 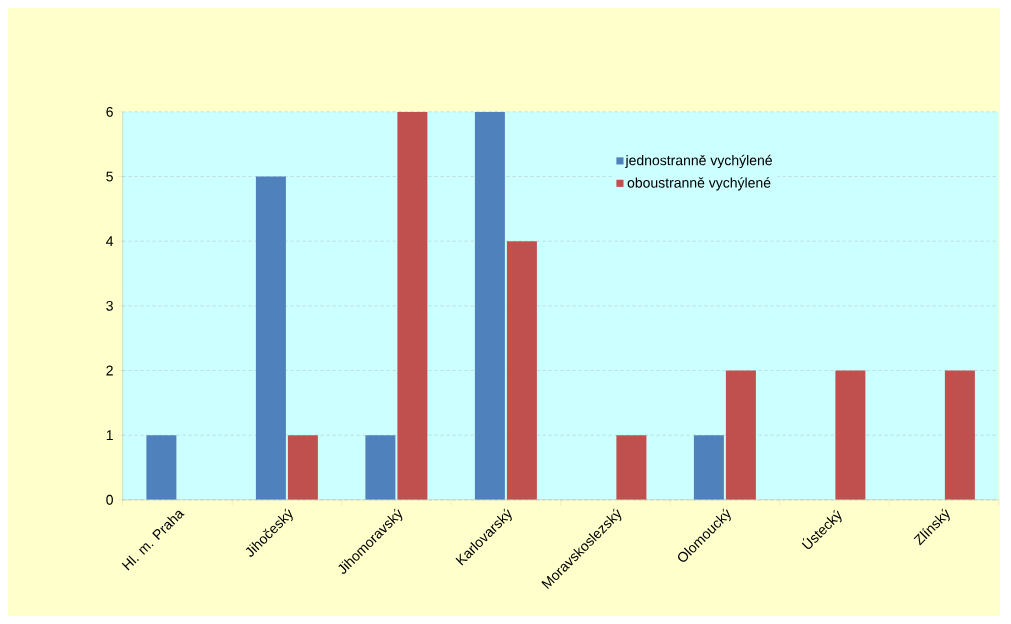 I want to click on y-tick-label: 6, so click(x=109, y=111).